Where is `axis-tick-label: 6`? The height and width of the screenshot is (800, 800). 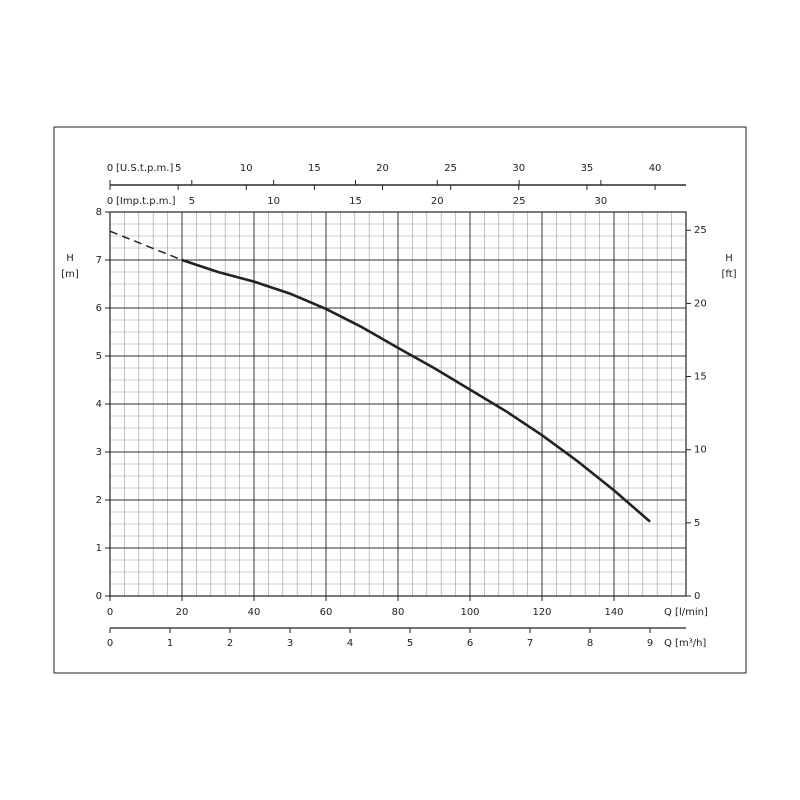
axis-tick-label: 6 is located at coordinates (470, 643).